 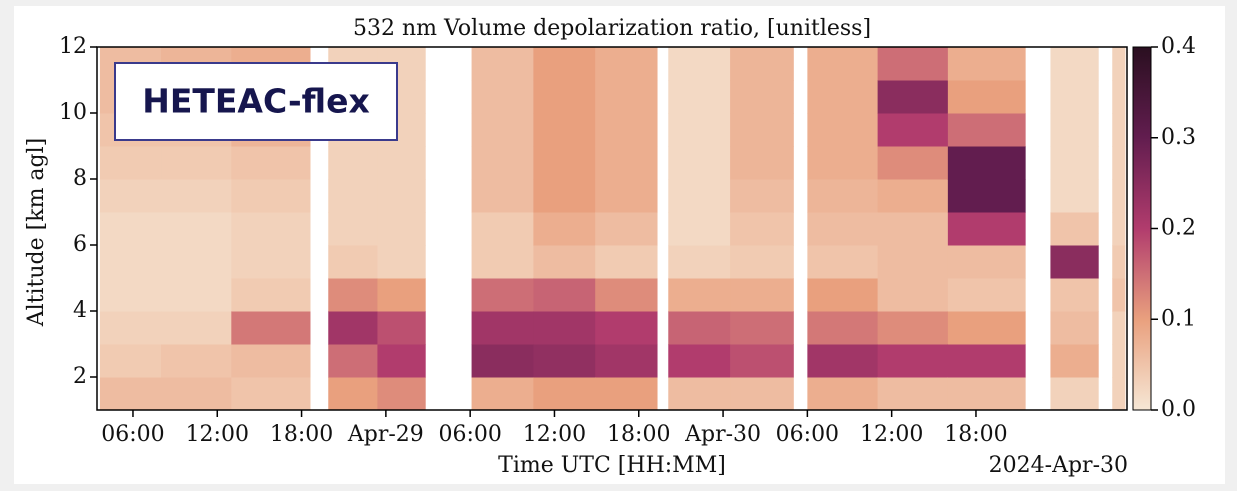 What do you see at coordinates (73, 46) in the screenshot?
I see `y-tick-label: 12` at bounding box center [73, 46].